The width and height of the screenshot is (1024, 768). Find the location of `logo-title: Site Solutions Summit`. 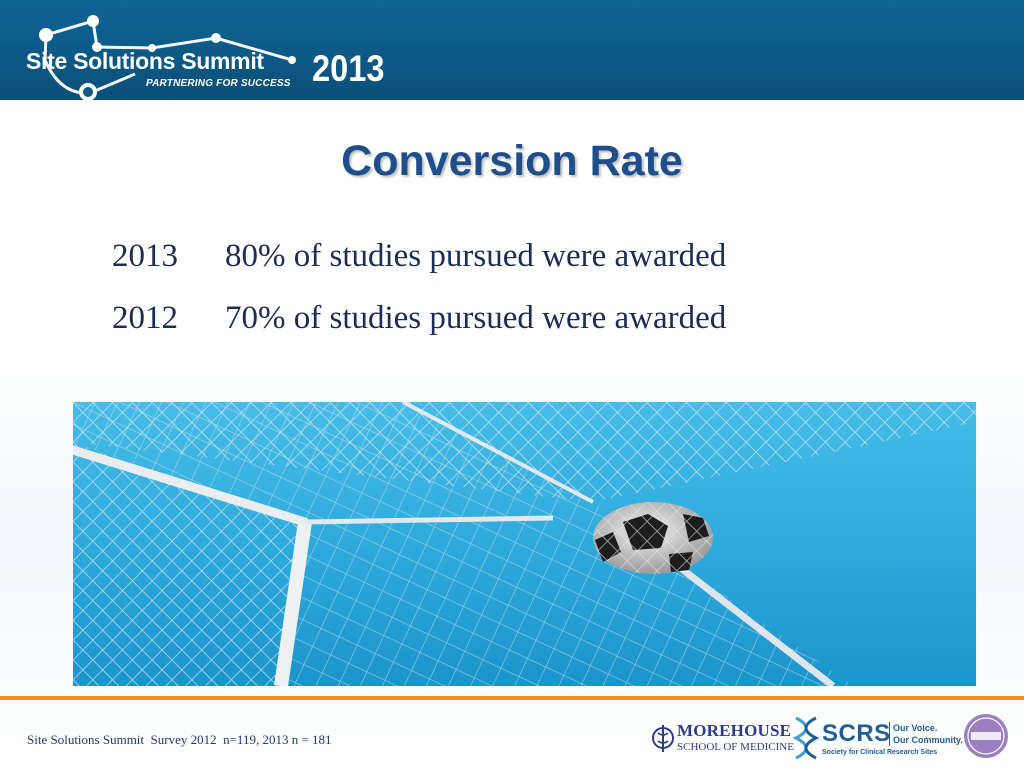

logo-title: Site Solutions Summit is located at coordinates (145, 61).